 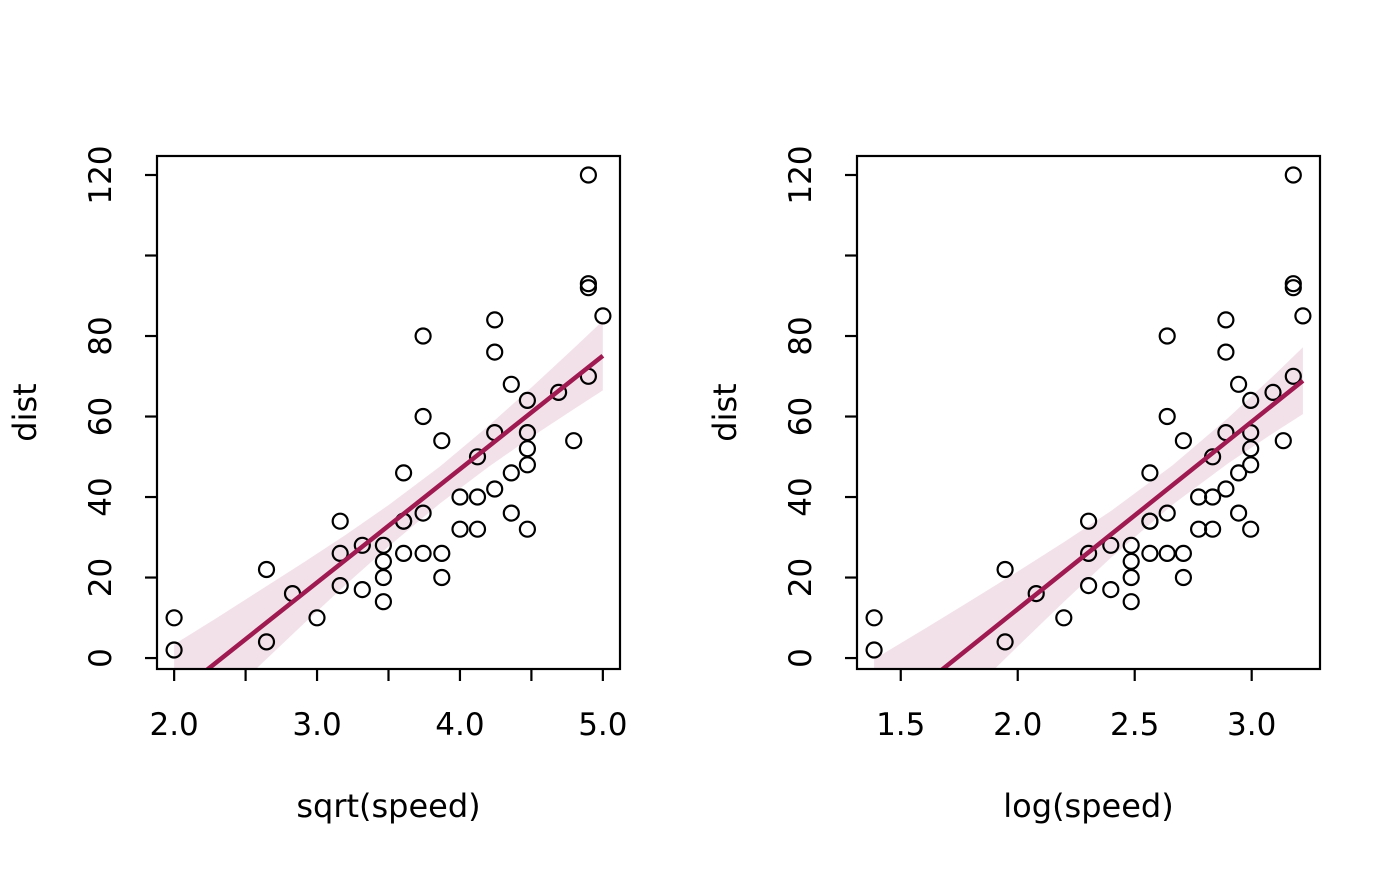 I want to click on x-tick-label: 3.0, so click(x=1251, y=725).